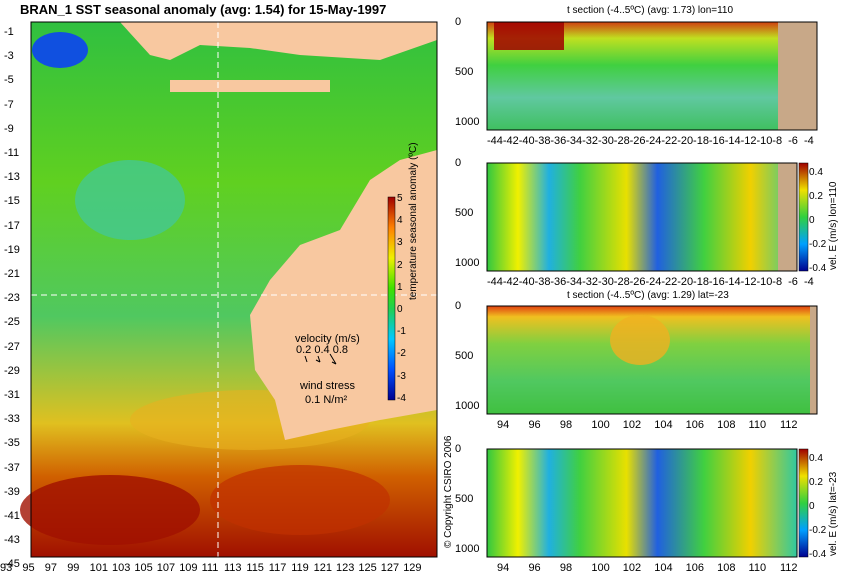  I want to click on section_2-x-tick: -34, so click(574, 282).